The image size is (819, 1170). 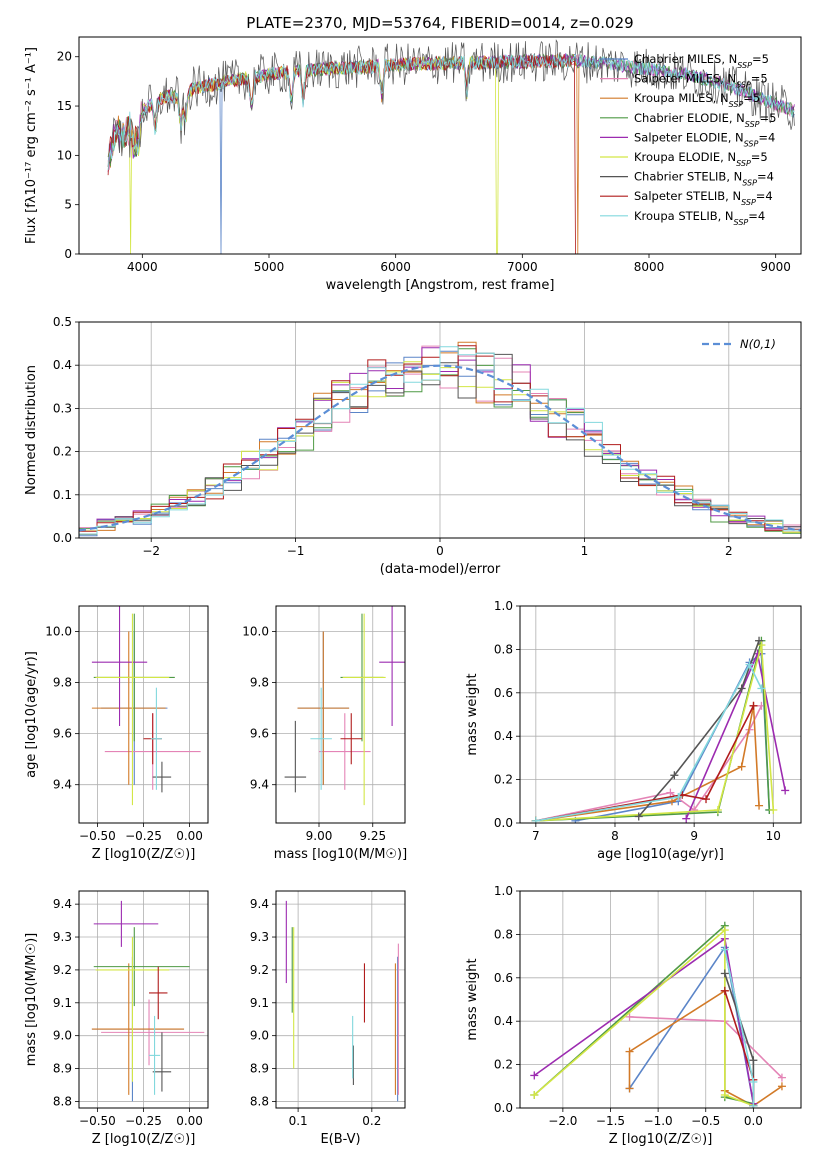 I want to click on y-tick-label: 9.3, so click(x=259, y=937).